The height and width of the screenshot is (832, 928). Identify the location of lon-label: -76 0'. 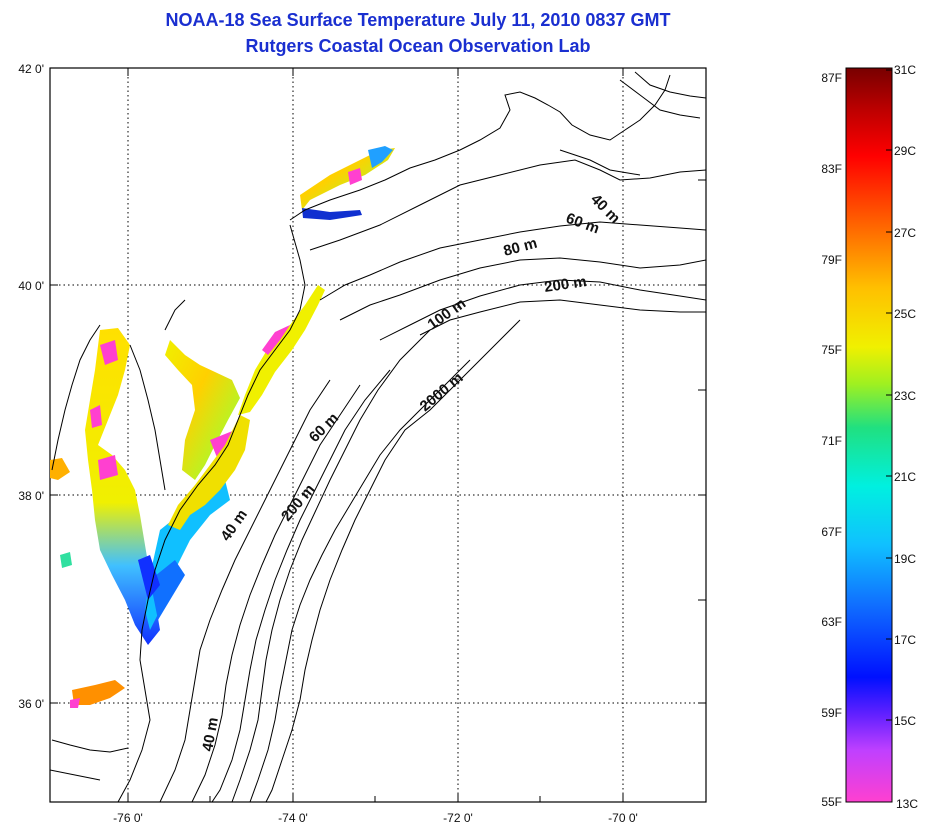
(128, 818).